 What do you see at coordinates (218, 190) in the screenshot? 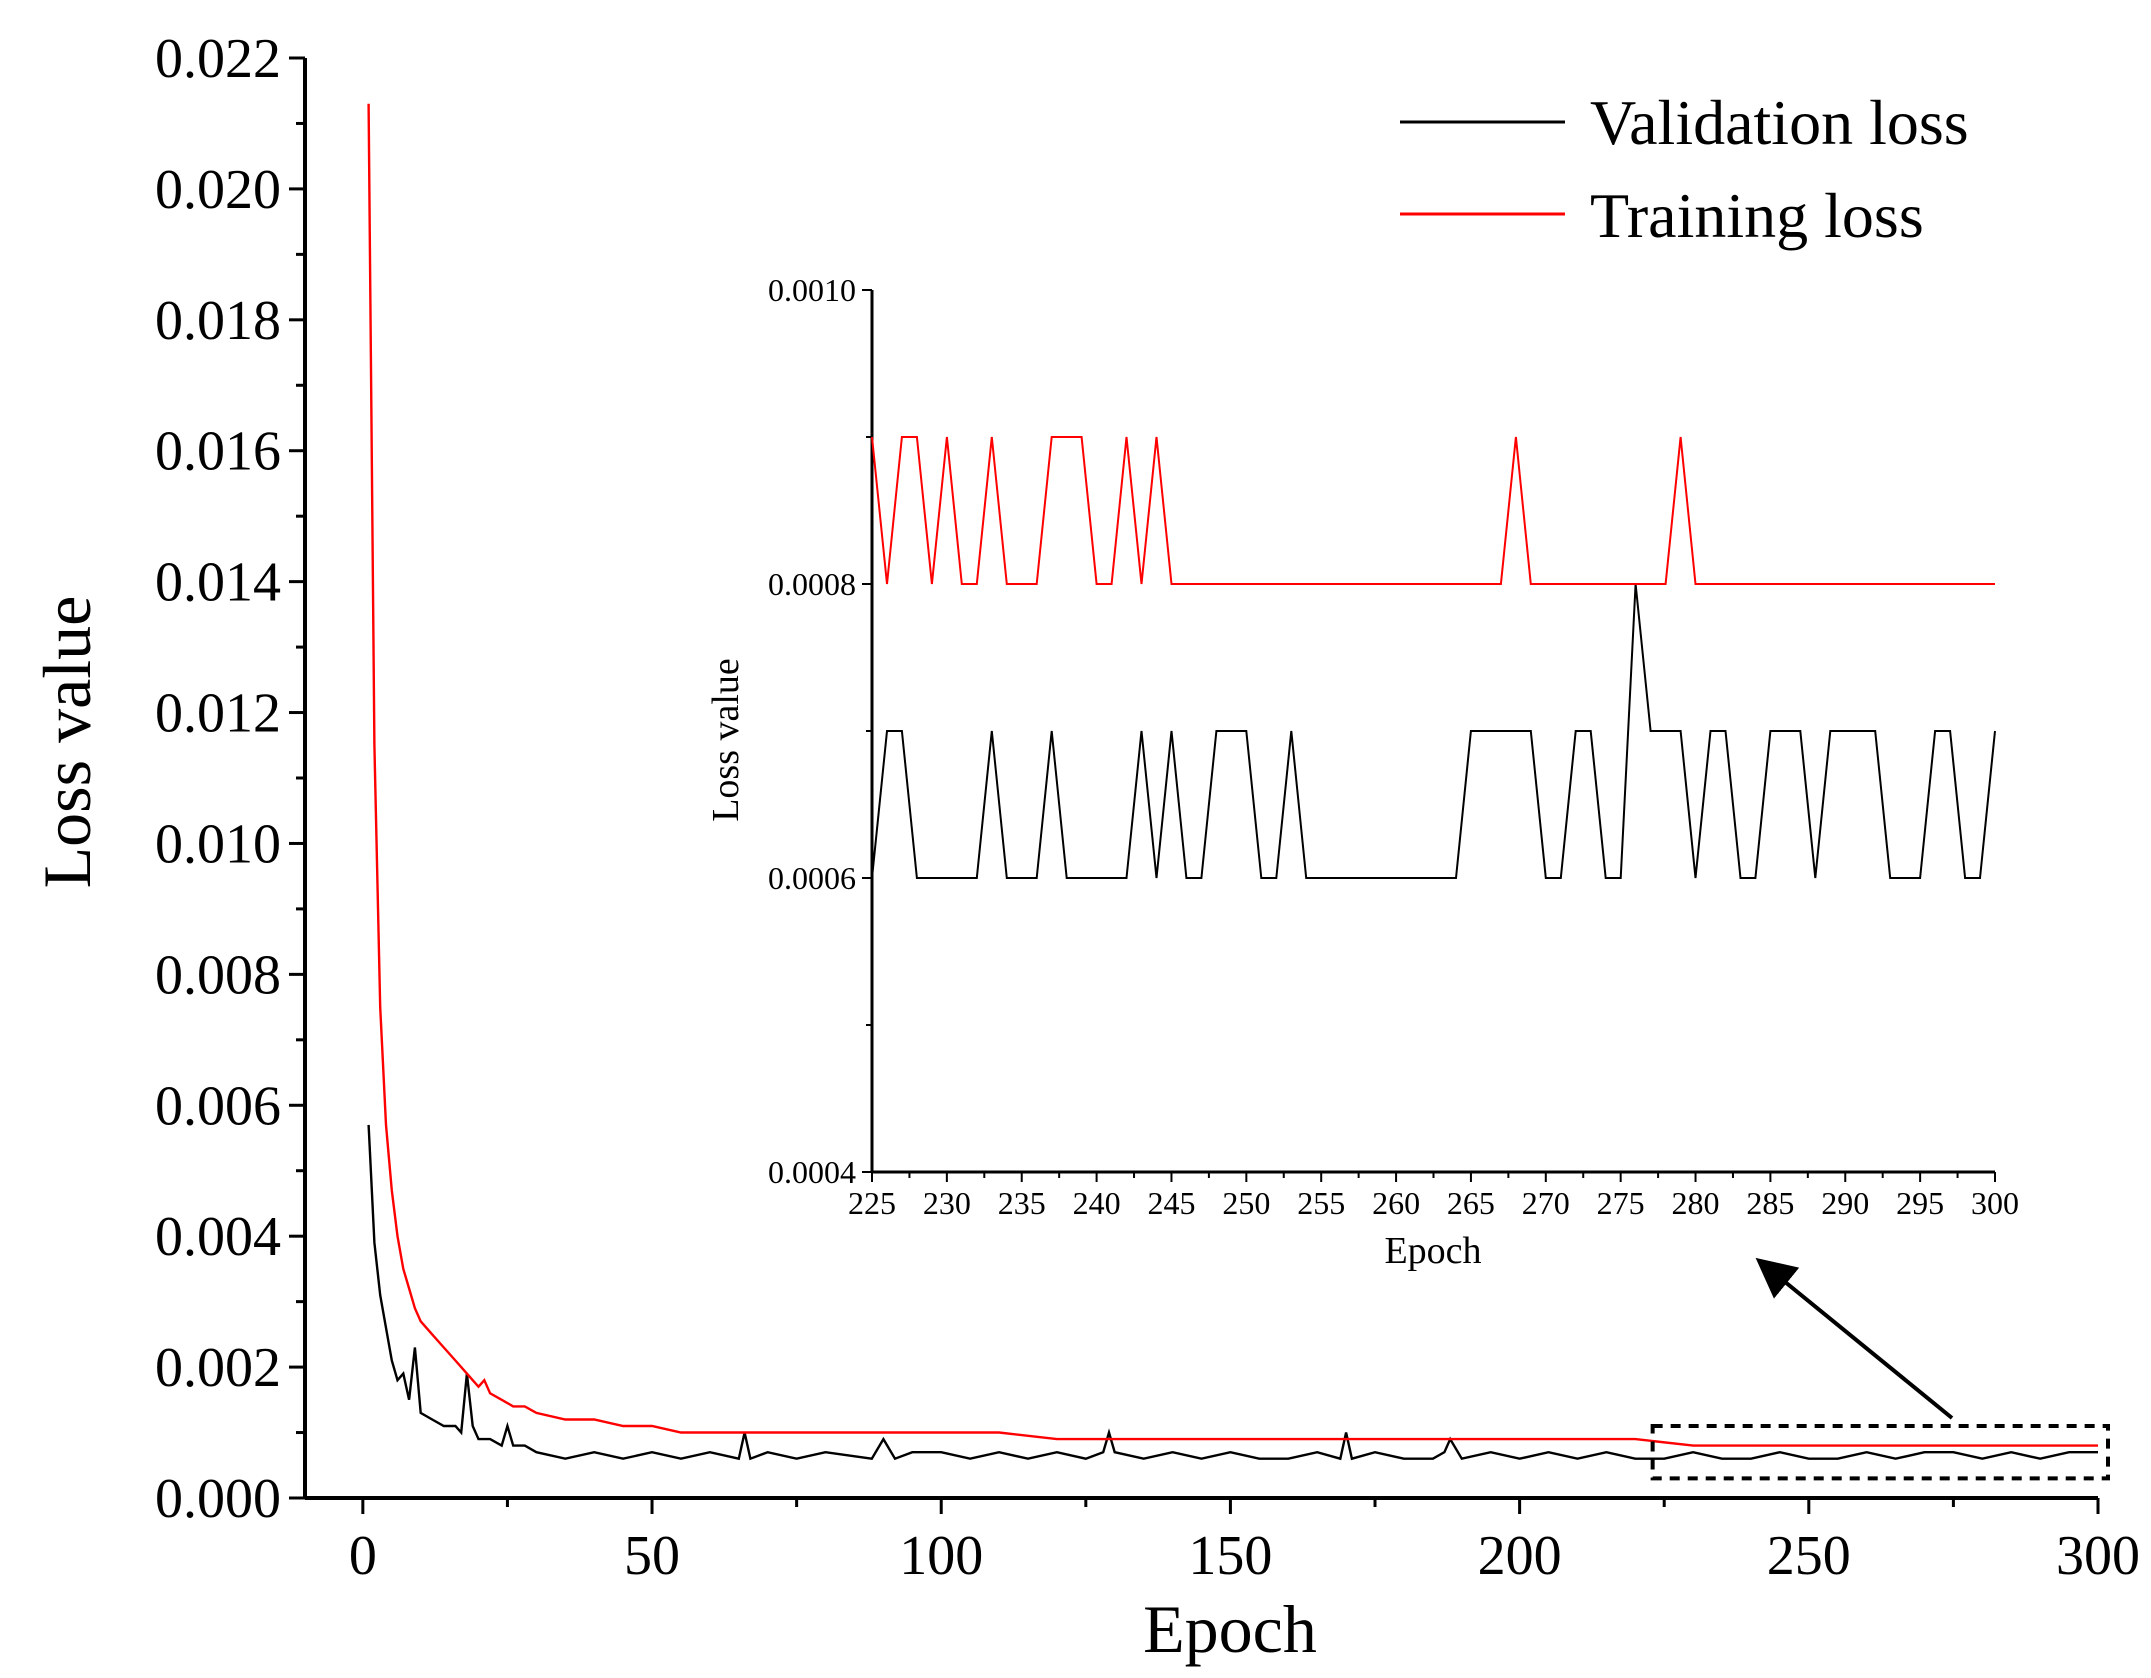
I see `main-y-tick-label: 0.020` at bounding box center [218, 190].